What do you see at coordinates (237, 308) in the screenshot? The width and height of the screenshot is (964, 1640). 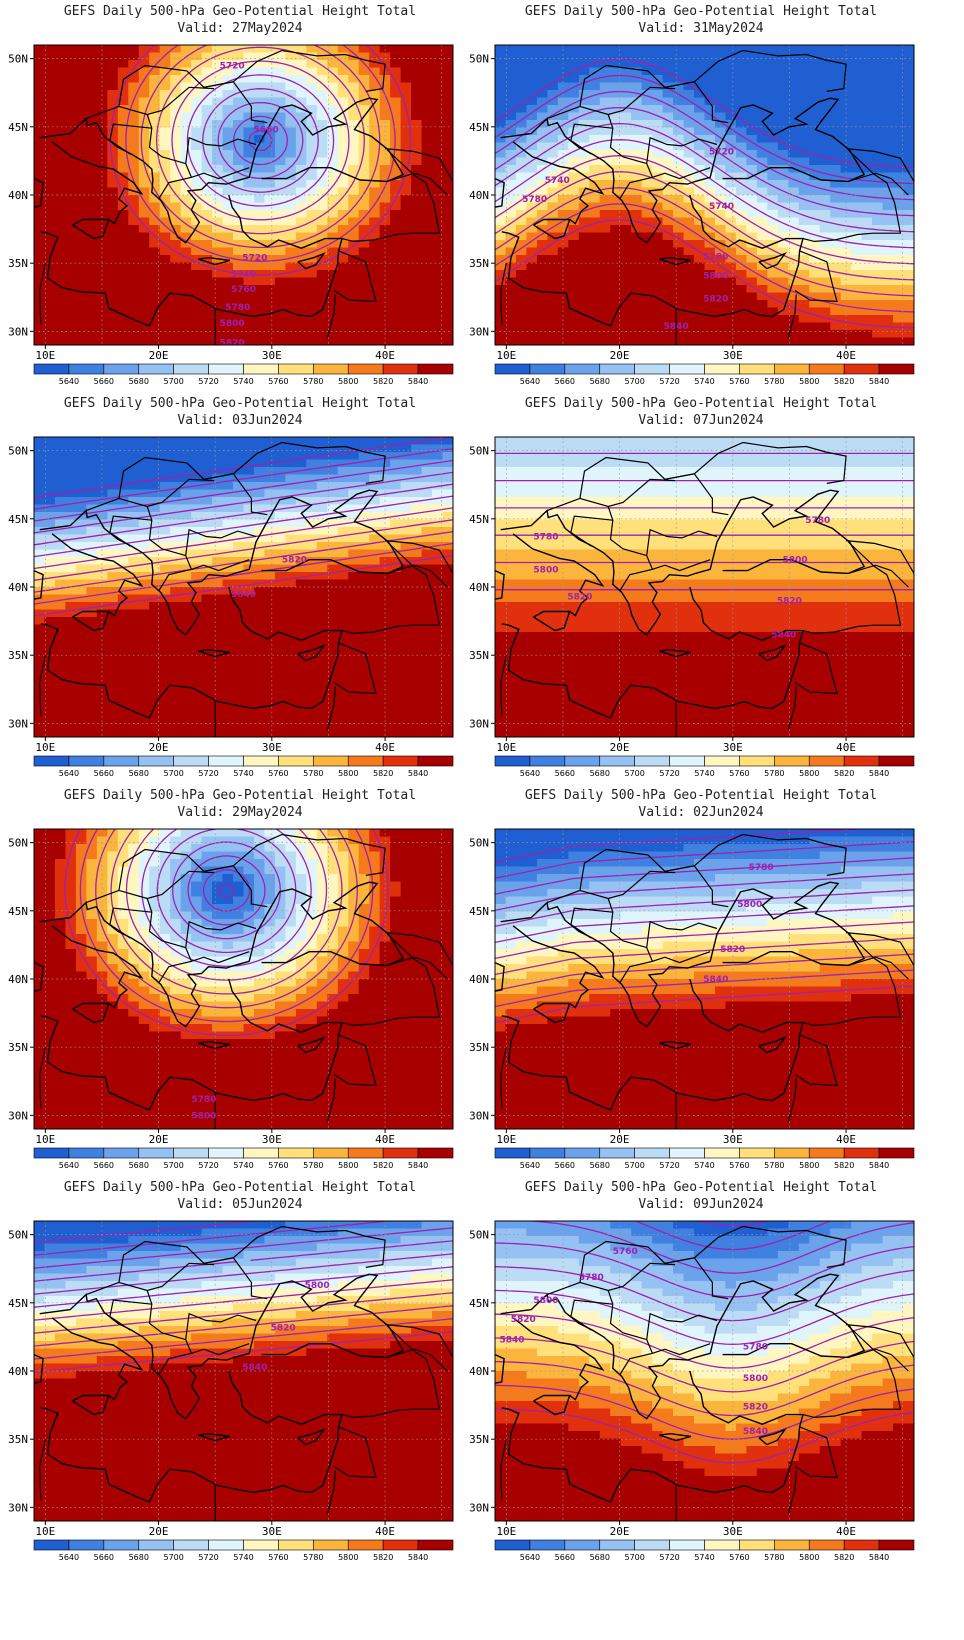 I see `contour-label: 5780` at bounding box center [237, 308].